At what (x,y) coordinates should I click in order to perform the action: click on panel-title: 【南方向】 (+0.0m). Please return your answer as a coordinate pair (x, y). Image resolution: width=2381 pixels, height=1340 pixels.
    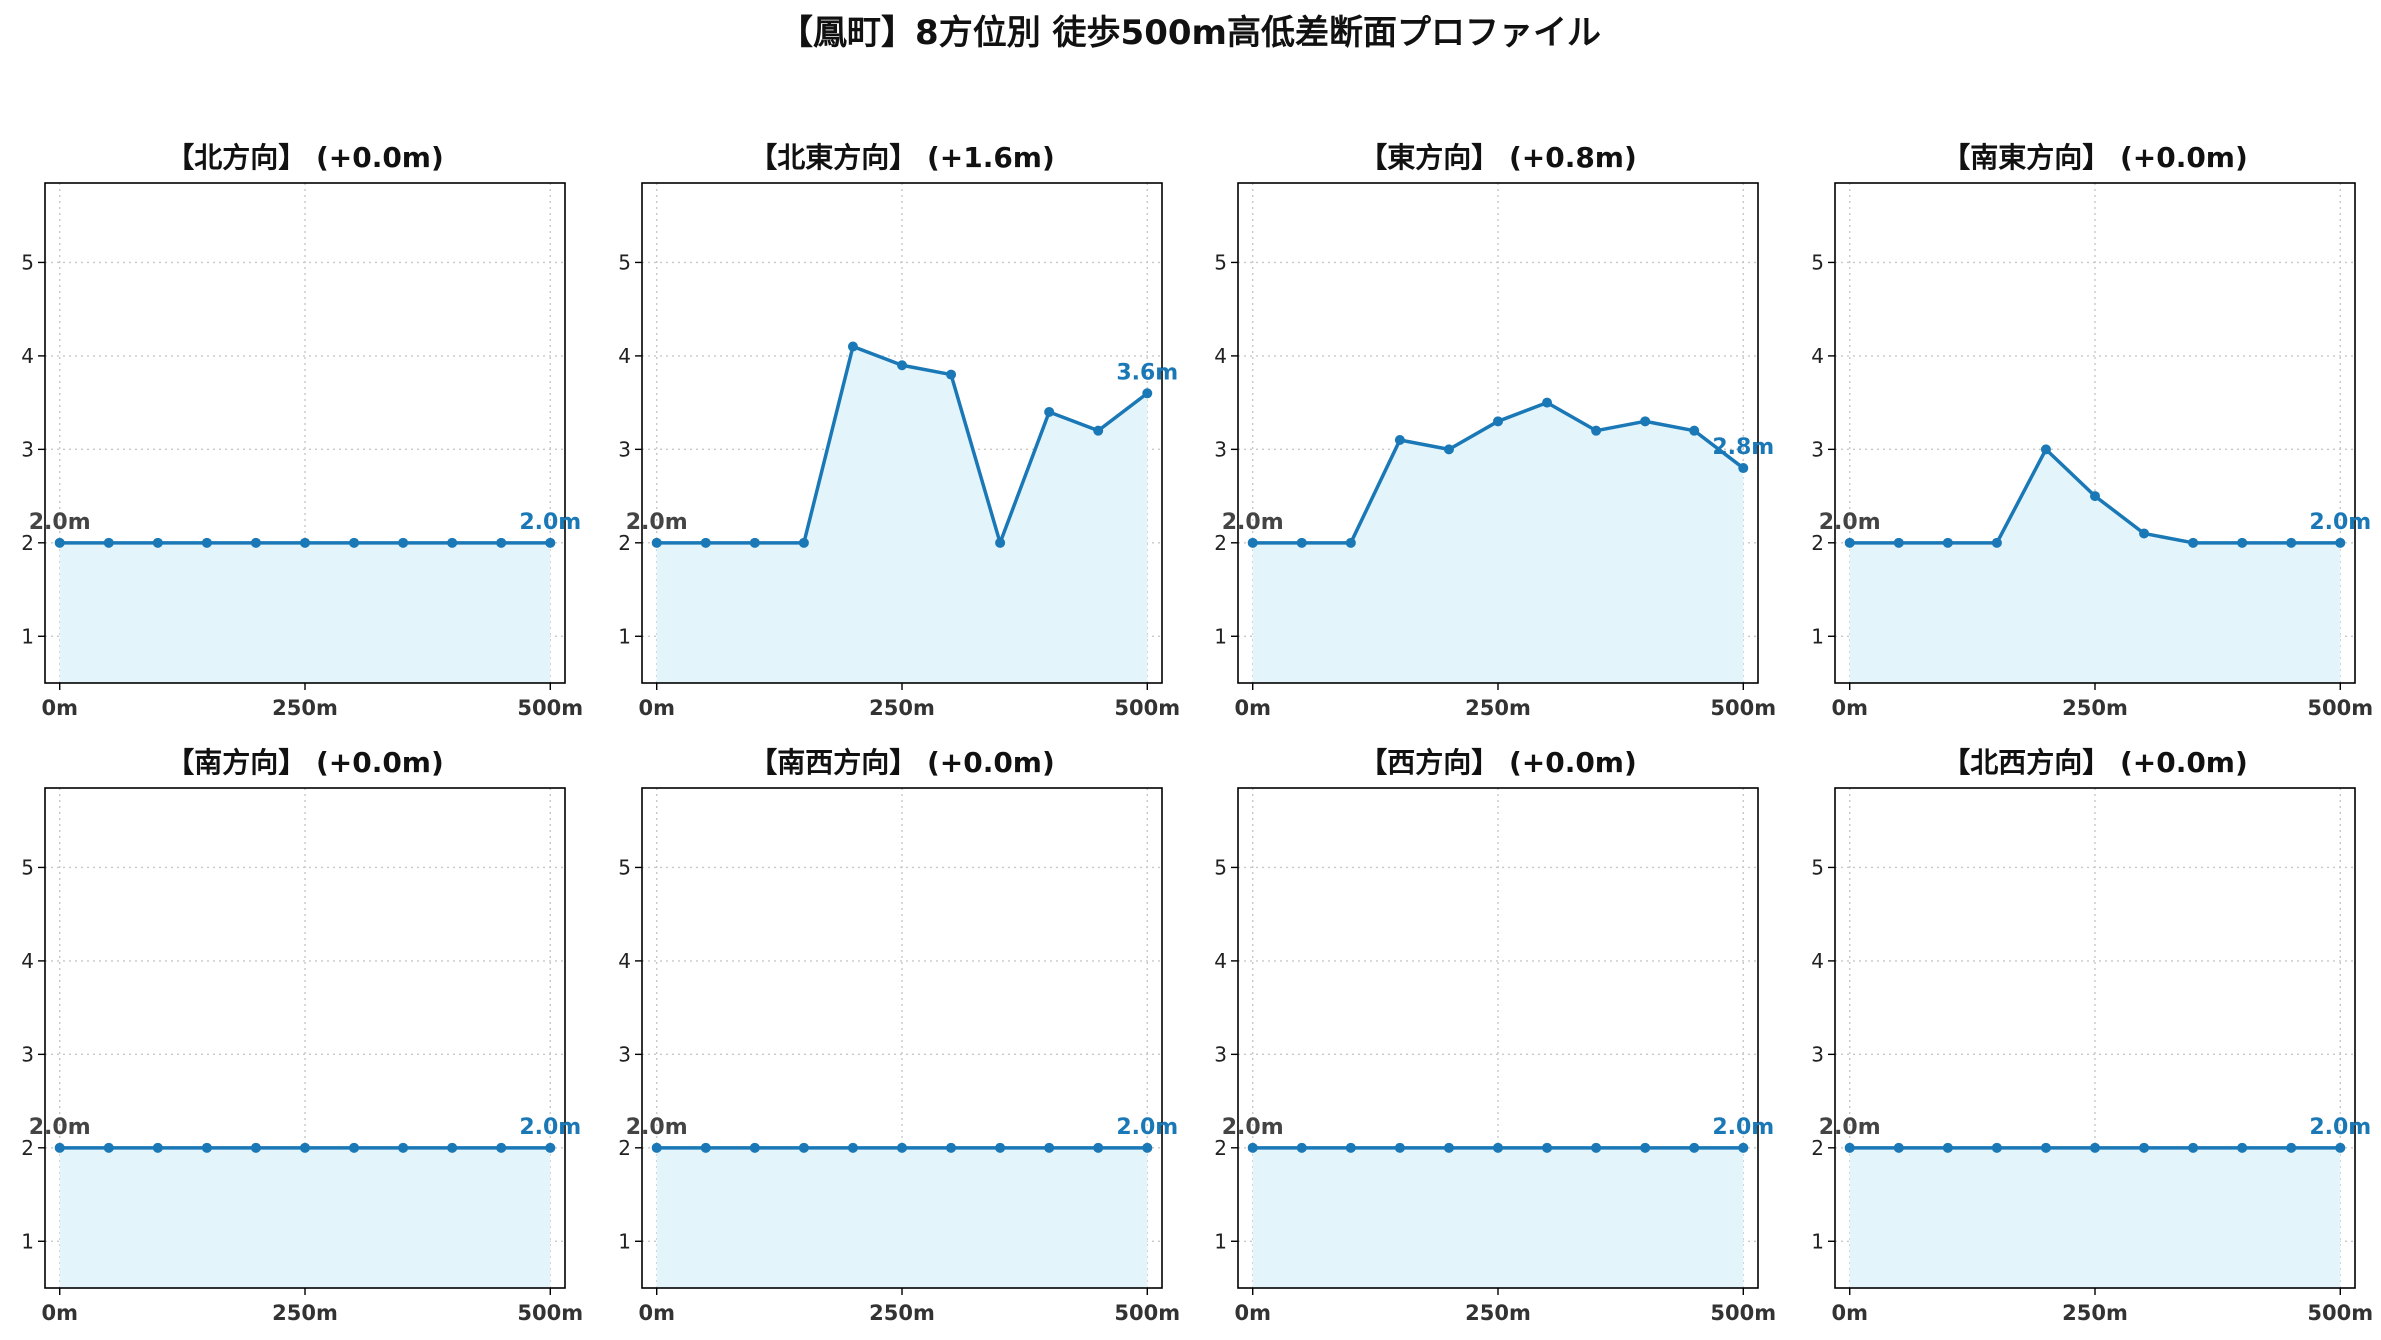
    Looking at the image, I should click on (305, 762).